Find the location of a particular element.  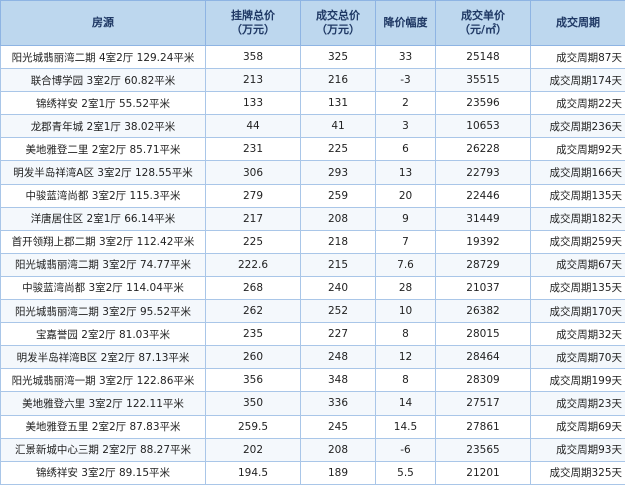

table-cell: 成交周期93天 is located at coordinates (577, 449).